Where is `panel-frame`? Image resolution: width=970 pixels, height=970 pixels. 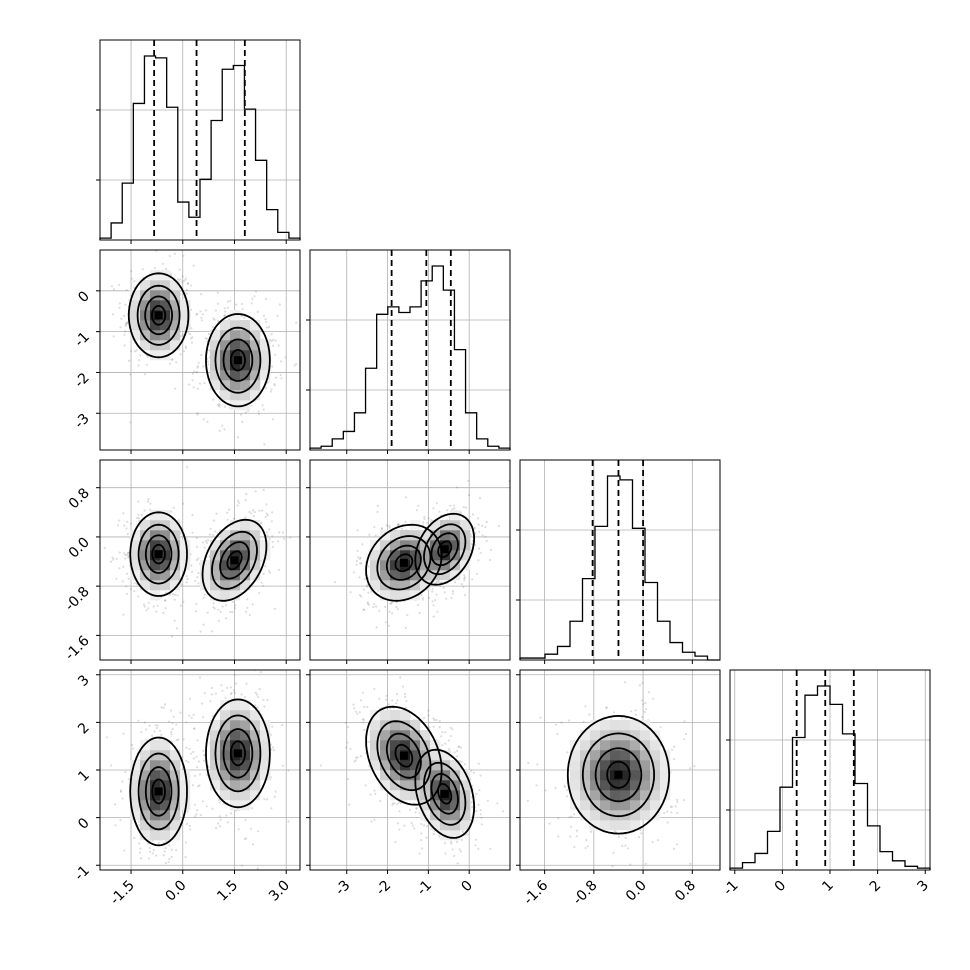 panel-frame is located at coordinates (200, 560).